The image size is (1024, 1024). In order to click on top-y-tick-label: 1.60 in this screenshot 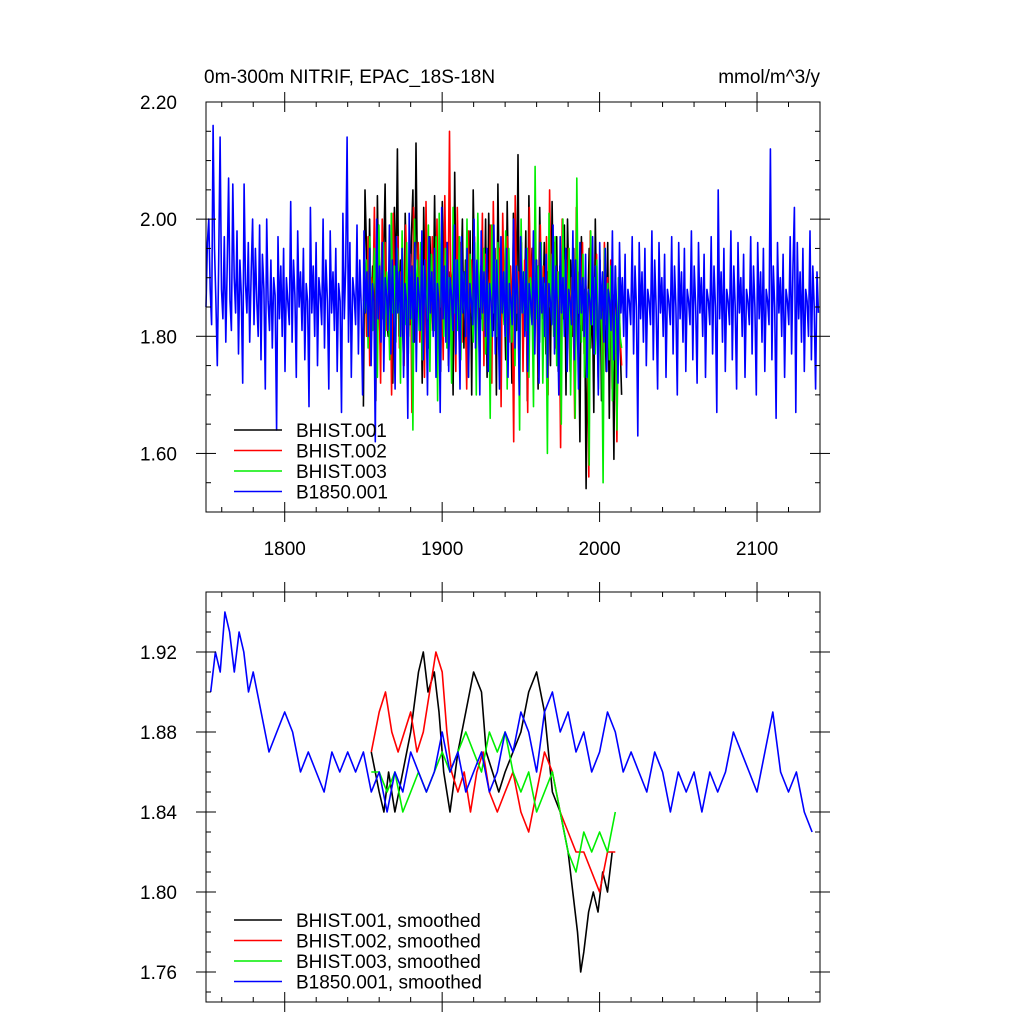, I will do `click(158, 454)`.